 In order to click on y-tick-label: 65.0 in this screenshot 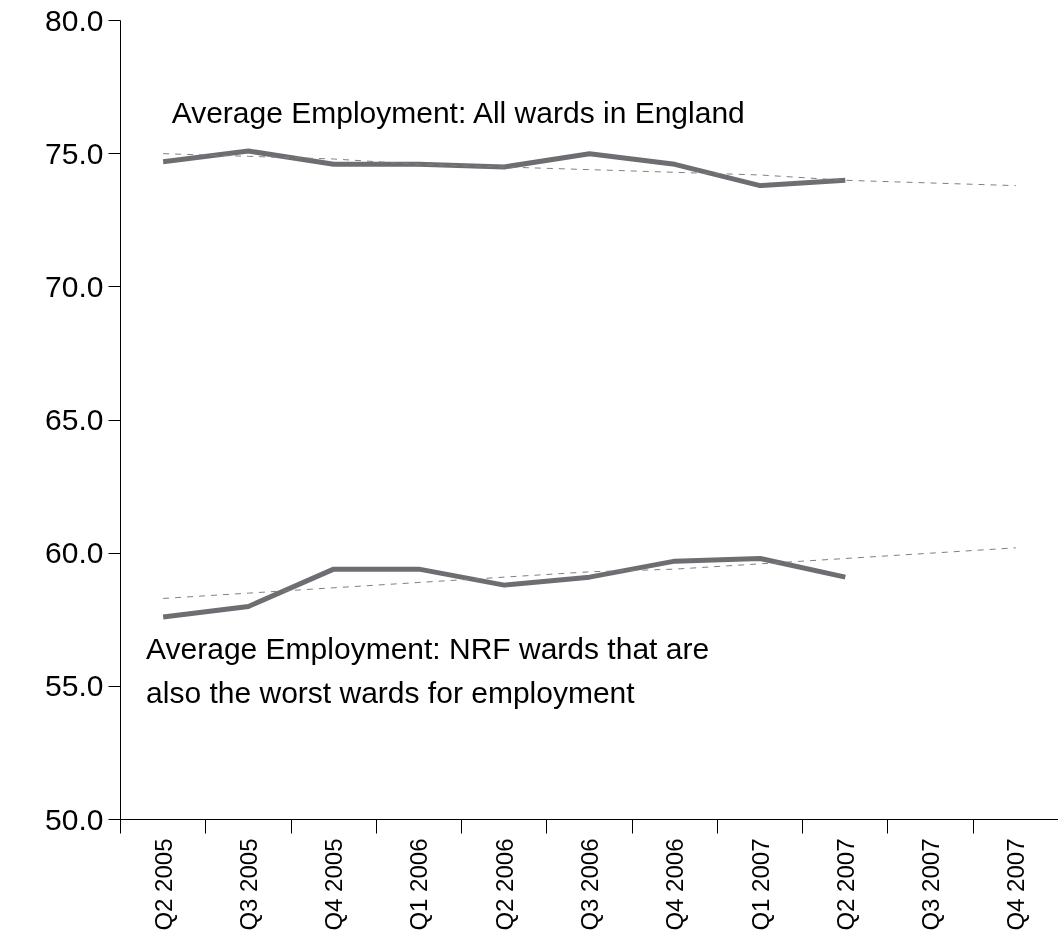, I will do `click(74, 419)`.